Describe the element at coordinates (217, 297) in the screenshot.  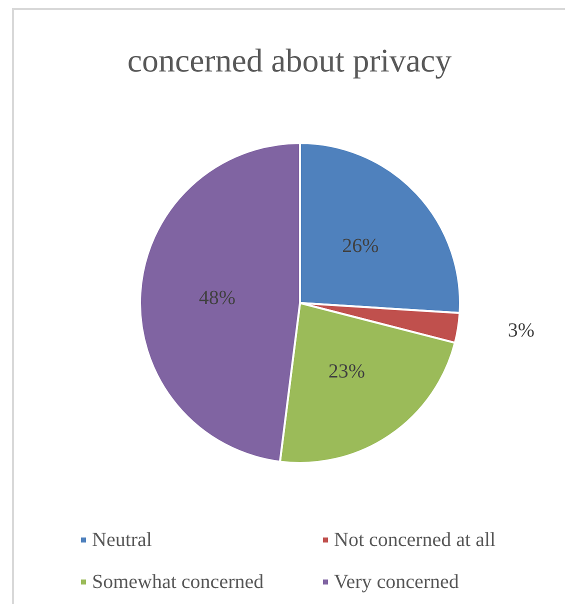
I see `data-label: 48%` at that location.